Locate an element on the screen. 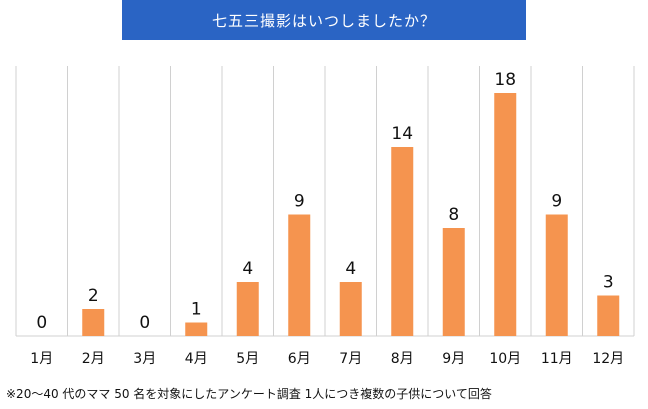 The image size is (648, 409). bar-4月 is located at coordinates (196, 329).